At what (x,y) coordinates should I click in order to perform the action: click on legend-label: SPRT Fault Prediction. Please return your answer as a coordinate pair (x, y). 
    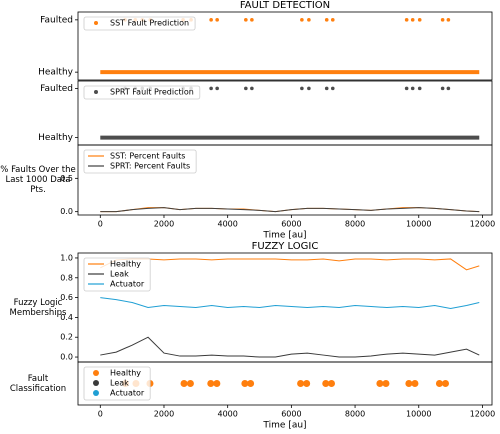
    Looking at the image, I should click on (152, 92).